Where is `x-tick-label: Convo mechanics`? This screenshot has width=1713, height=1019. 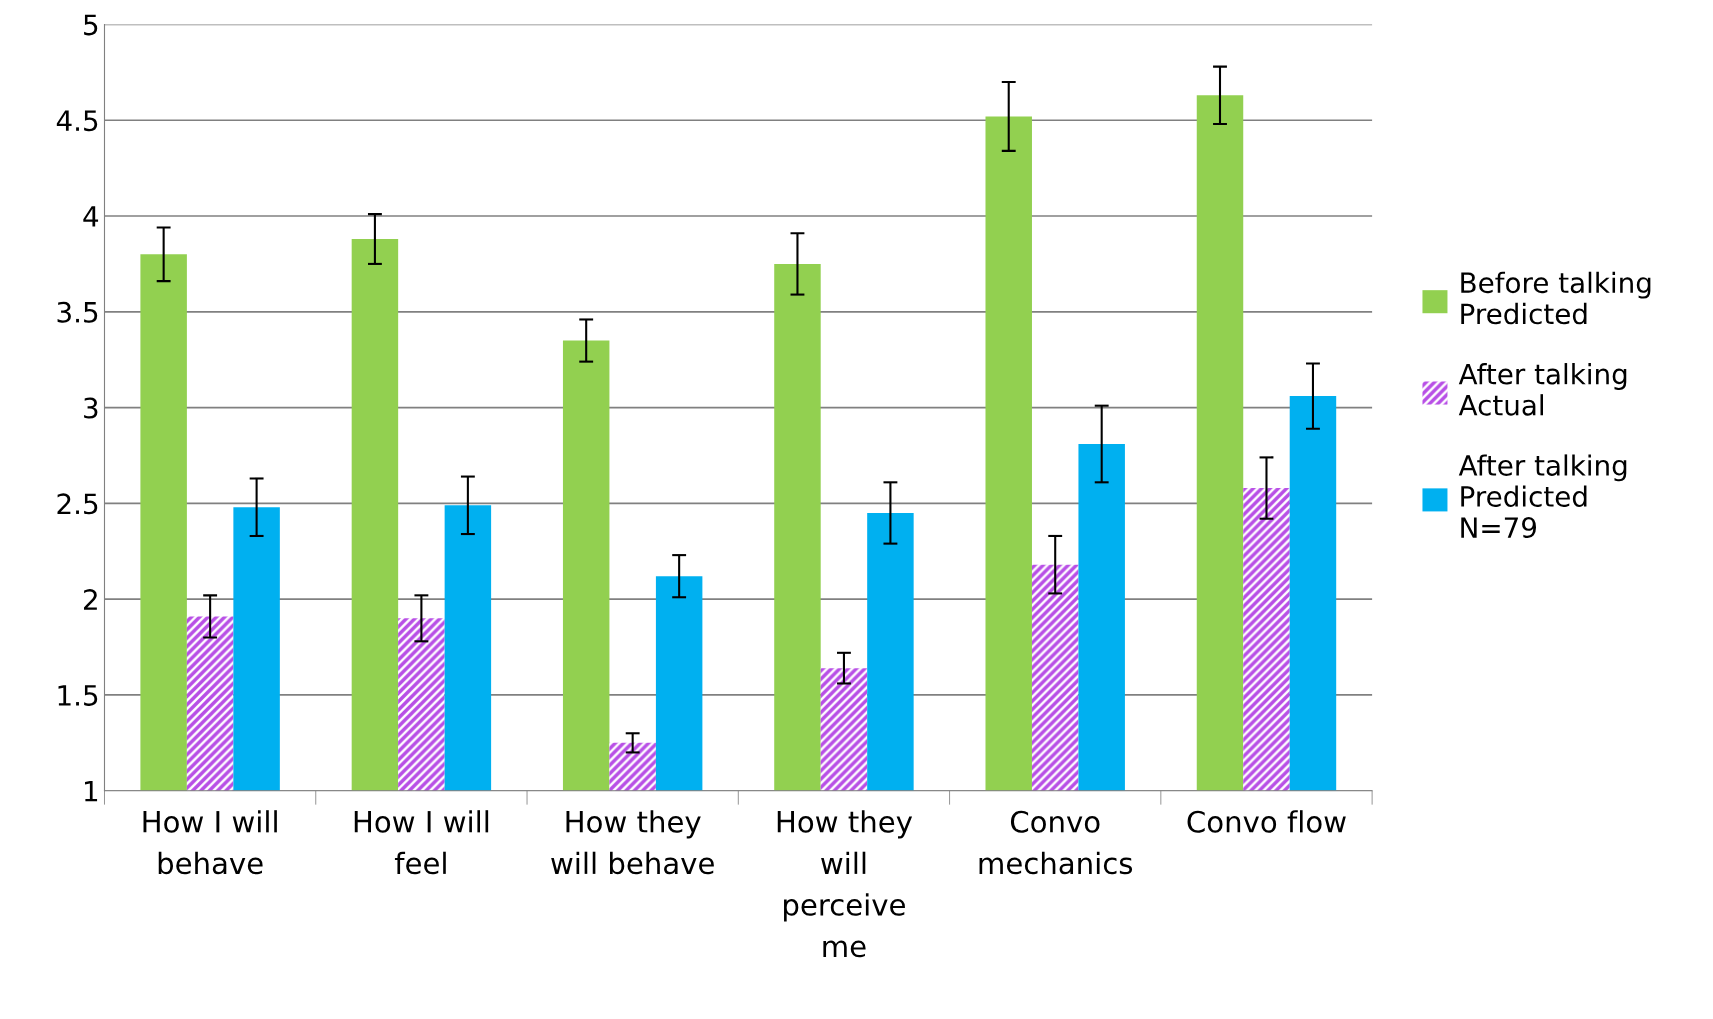 x-tick-label: Convo mechanics is located at coordinates (1056, 842).